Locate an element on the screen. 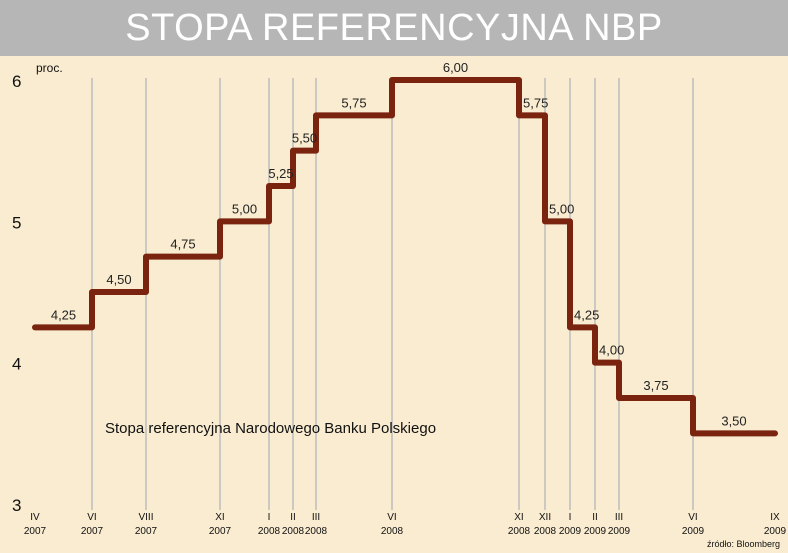  y-tick-label: 3 is located at coordinates (16, 505).